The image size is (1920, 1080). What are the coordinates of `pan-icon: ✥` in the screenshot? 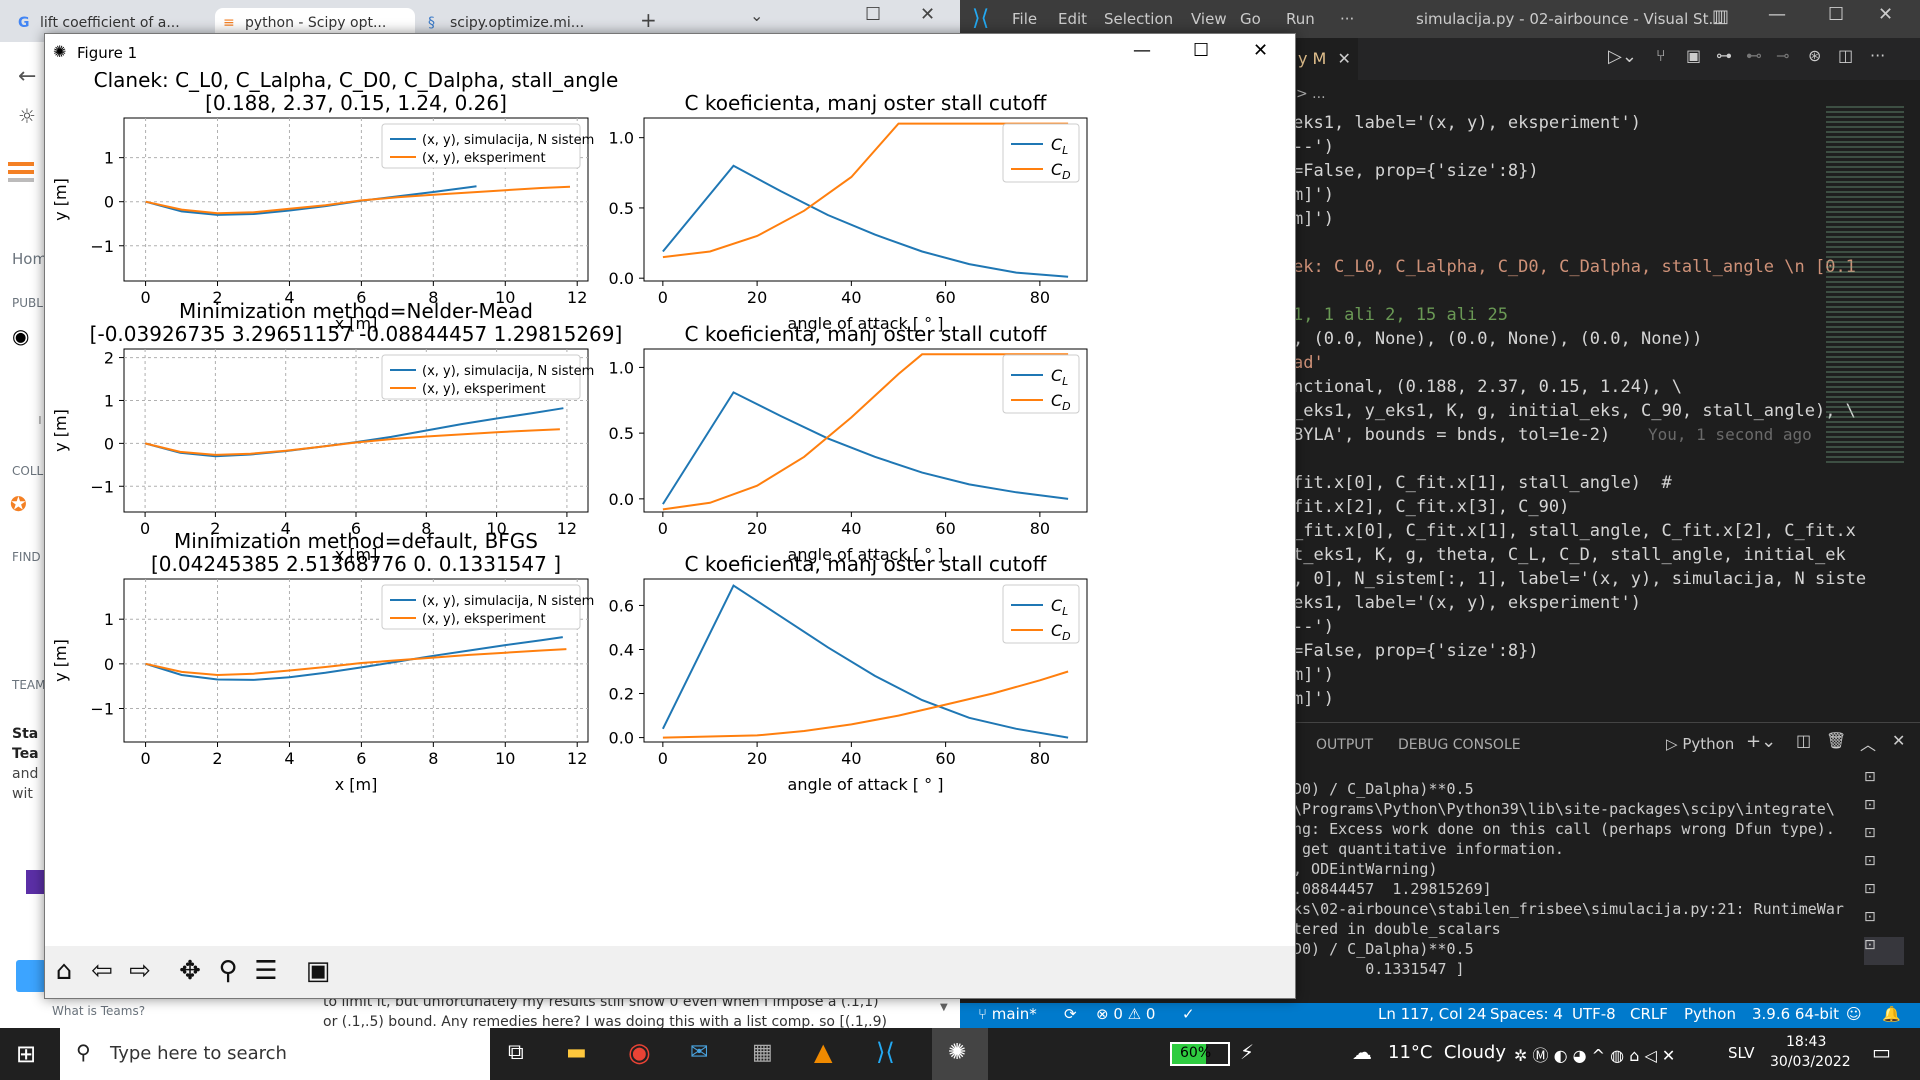 It's located at (190, 971).